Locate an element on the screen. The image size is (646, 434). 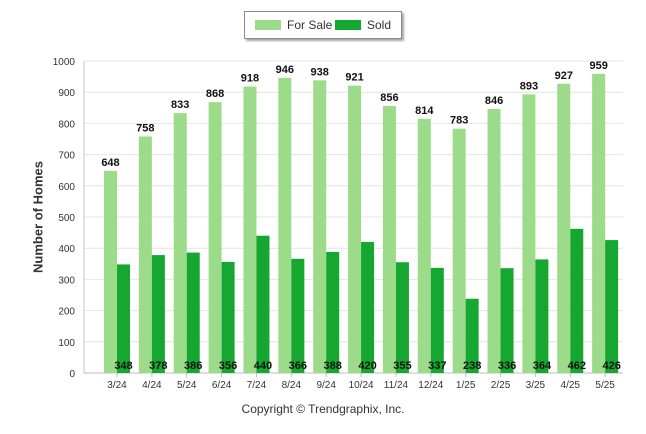
y-tick-label: 500 is located at coordinates (66, 218).